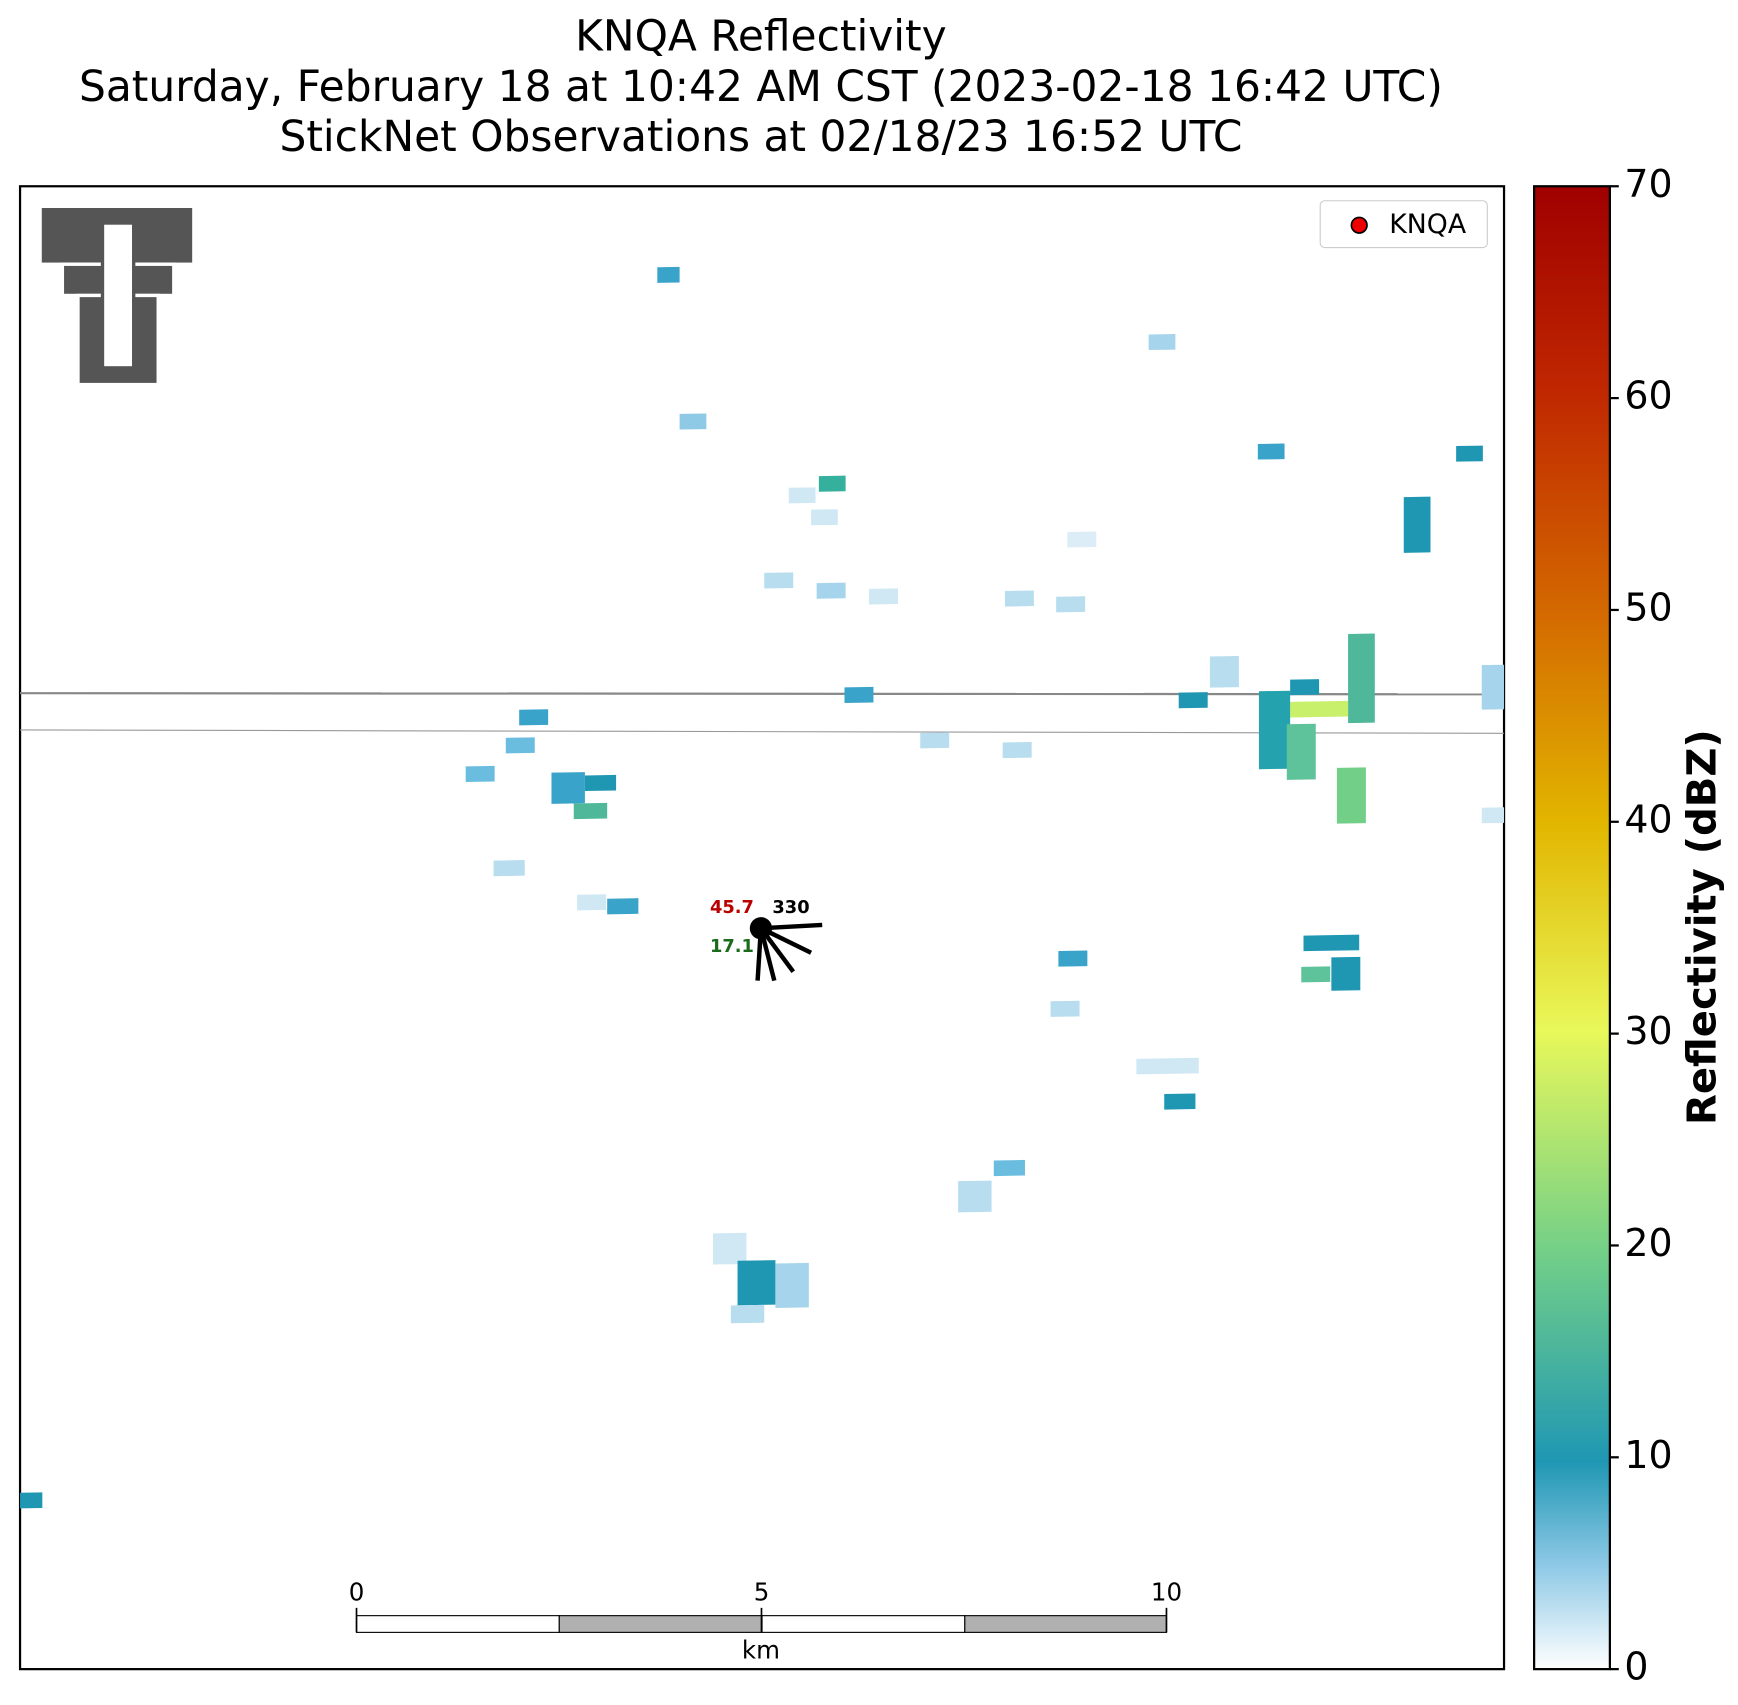 This screenshot has width=1738, height=1705. I want to click on title: KNQA Reflectivity, so click(761, 36).